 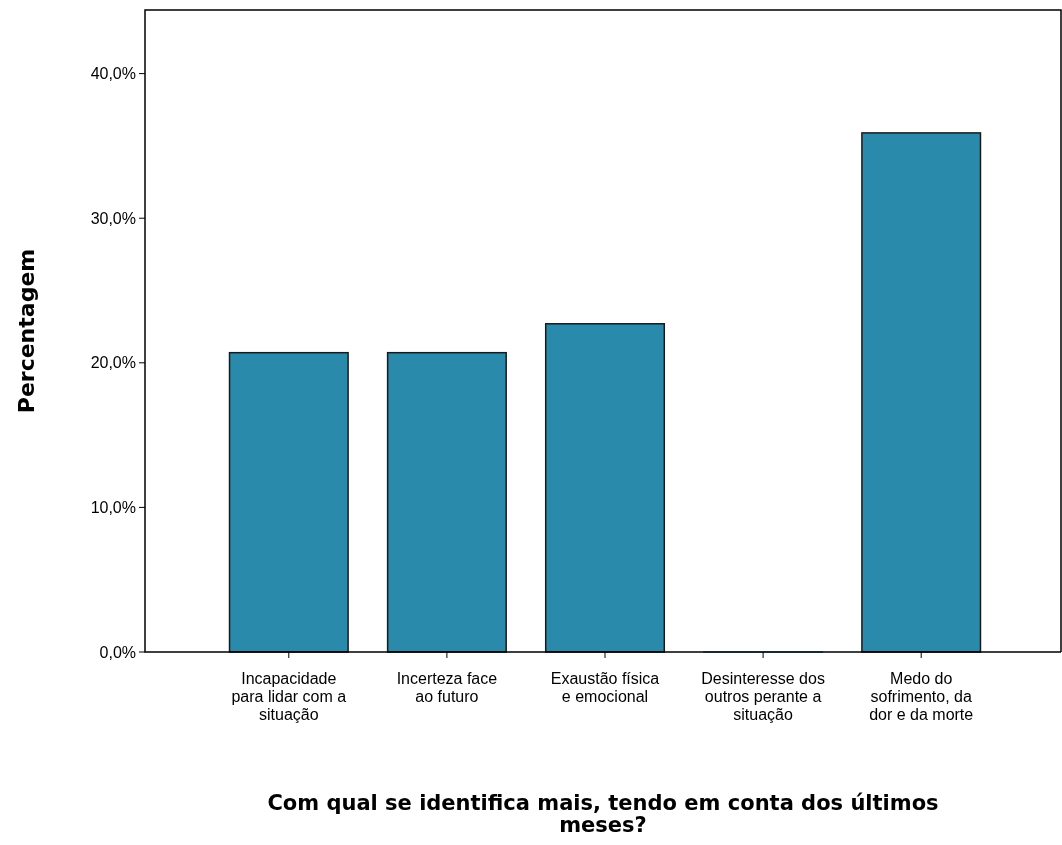 I want to click on x-tick-label: Desinteresse dos outros perante a situação, so click(x=763, y=696).